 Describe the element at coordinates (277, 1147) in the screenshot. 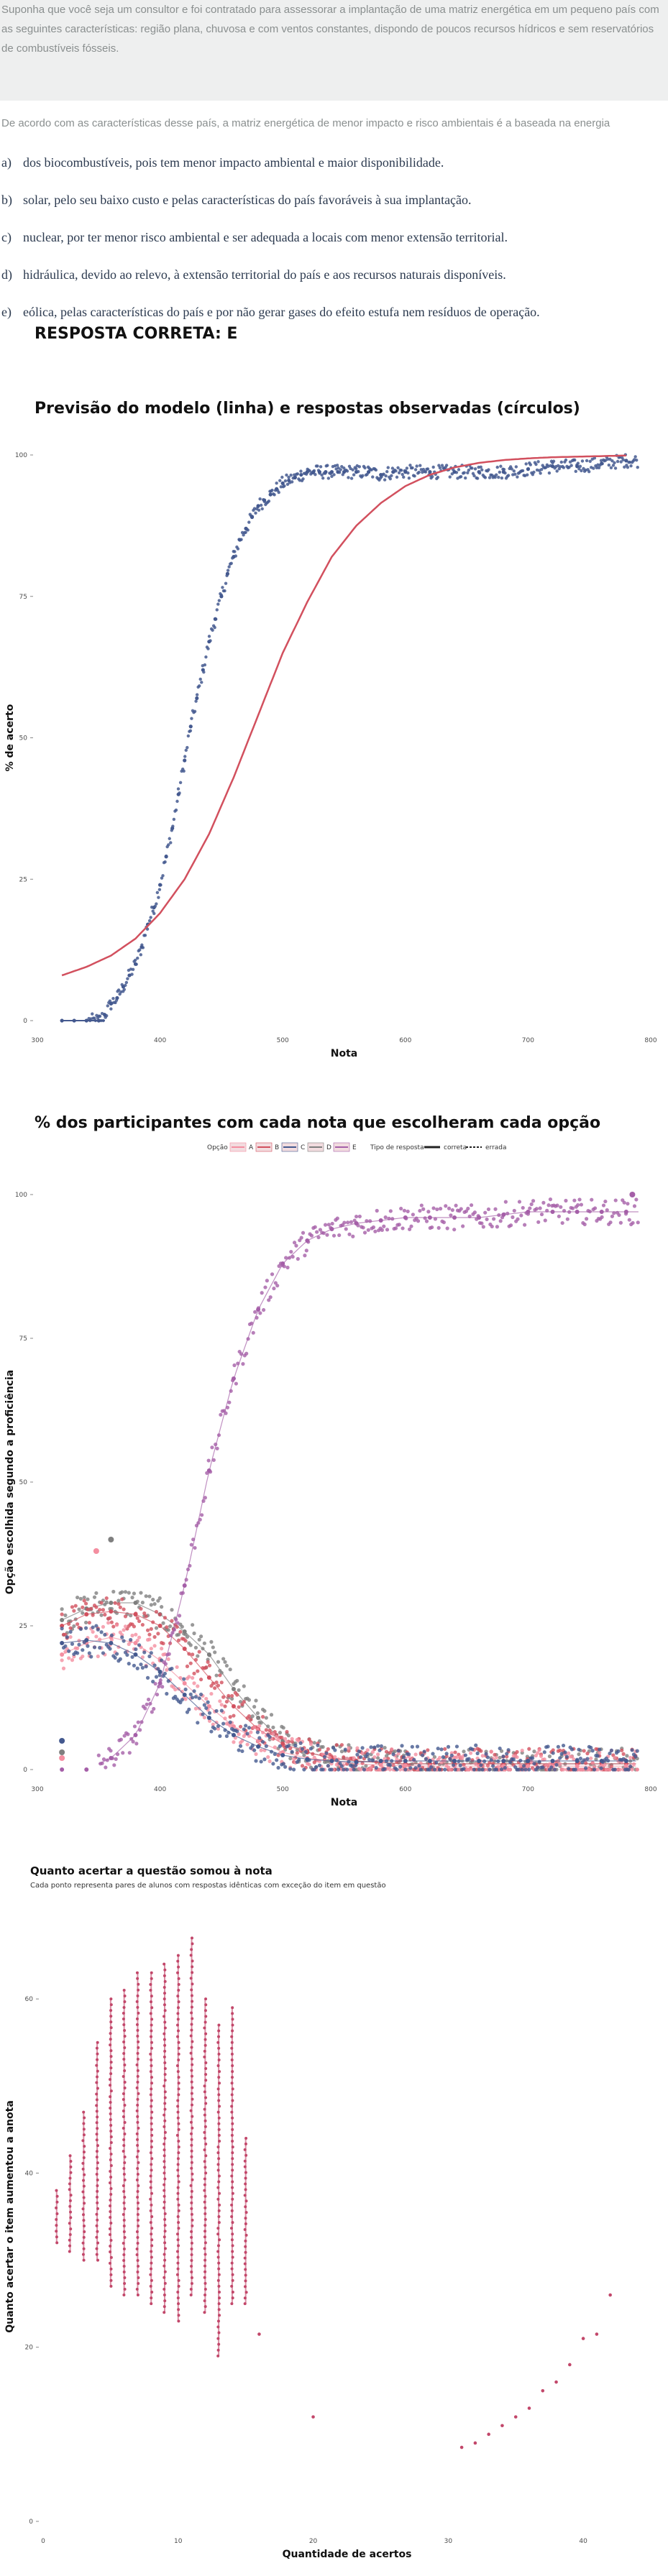

I see `chart2-legend-label: B` at that location.